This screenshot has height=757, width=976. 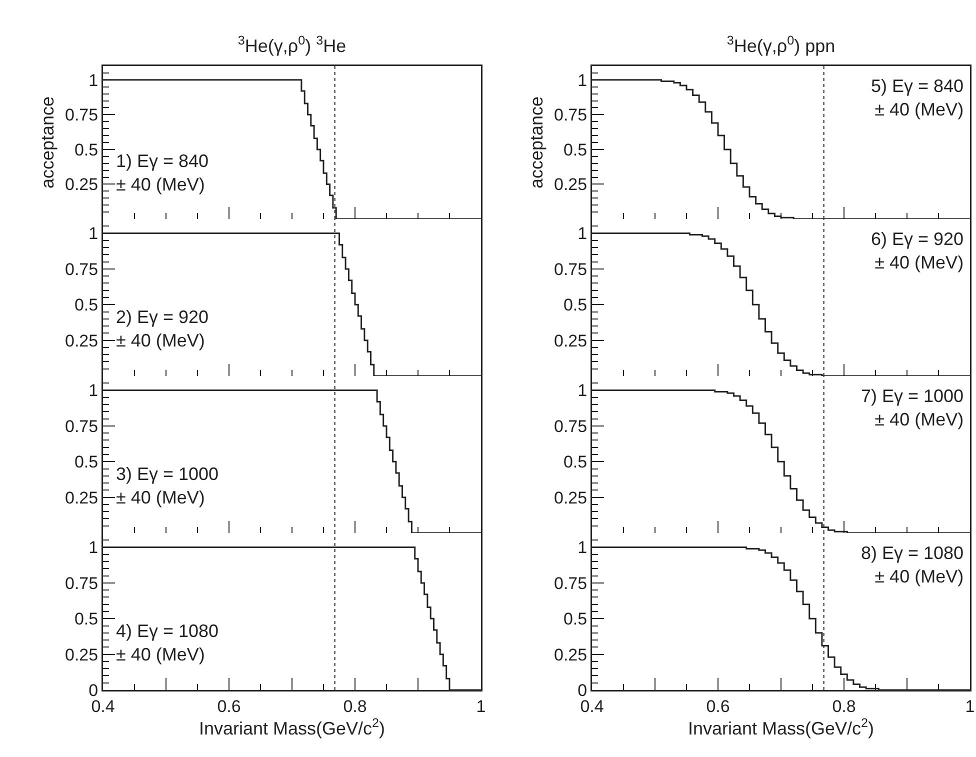 What do you see at coordinates (781, 44) in the screenshot?
I see `chart-title: $^{3}$He(γ,ρ$^{0}$) ppn` at bounding box center [781, 44].